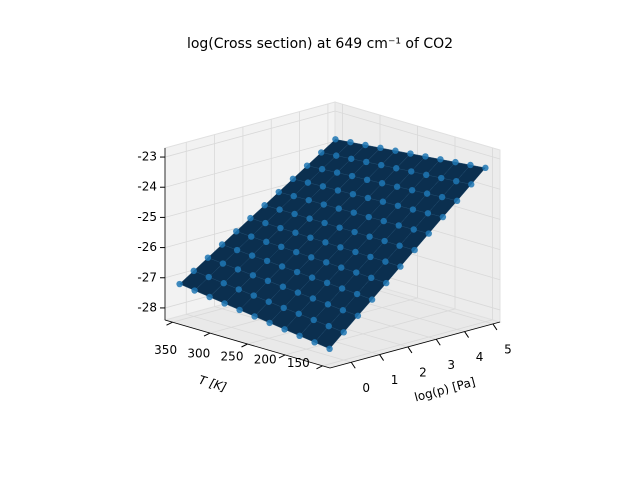 Image resolution: width=640 pixels, height=484 pixels. I want to click on x-tick-label: 4, so click(480, 357).